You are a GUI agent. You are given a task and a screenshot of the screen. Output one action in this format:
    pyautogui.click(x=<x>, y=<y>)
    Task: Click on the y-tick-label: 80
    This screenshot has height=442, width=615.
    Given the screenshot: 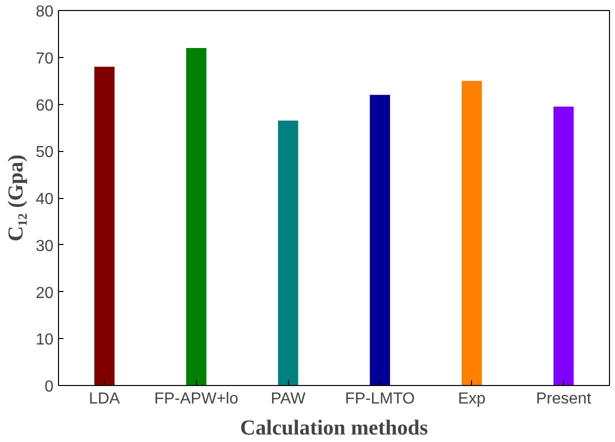 What is the action you would take?
    pyautogui.click(x=45, y=12)
    